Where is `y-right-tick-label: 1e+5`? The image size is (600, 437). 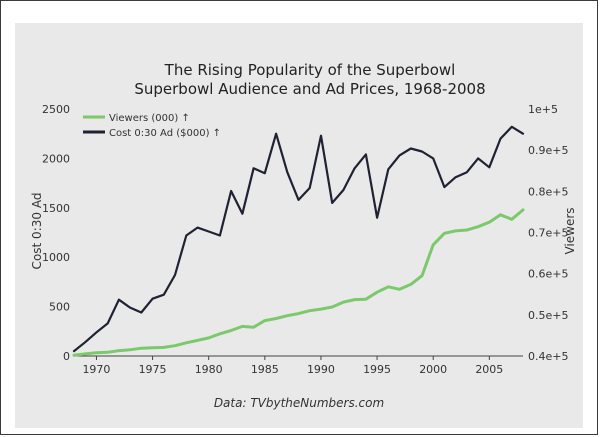 y-right-tick-label: 1e+5 is located at coordinates (543, 109).